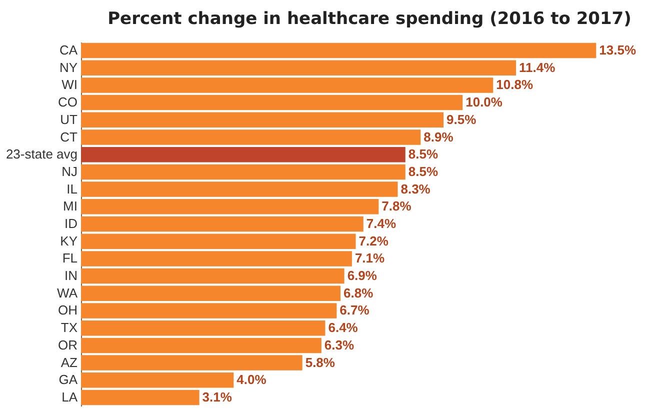  I want to click on y-tick-label: AZ, so click(69, 362).